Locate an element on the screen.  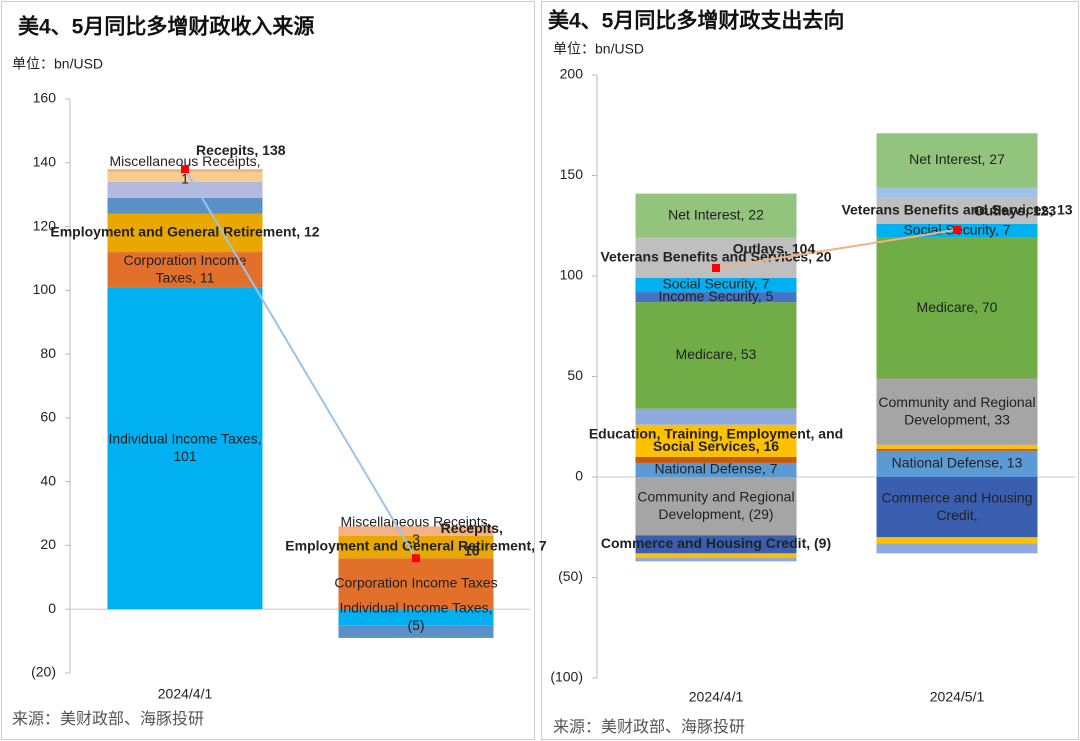
data-label: Income Security, 5 is located at coordinates (716, 296).